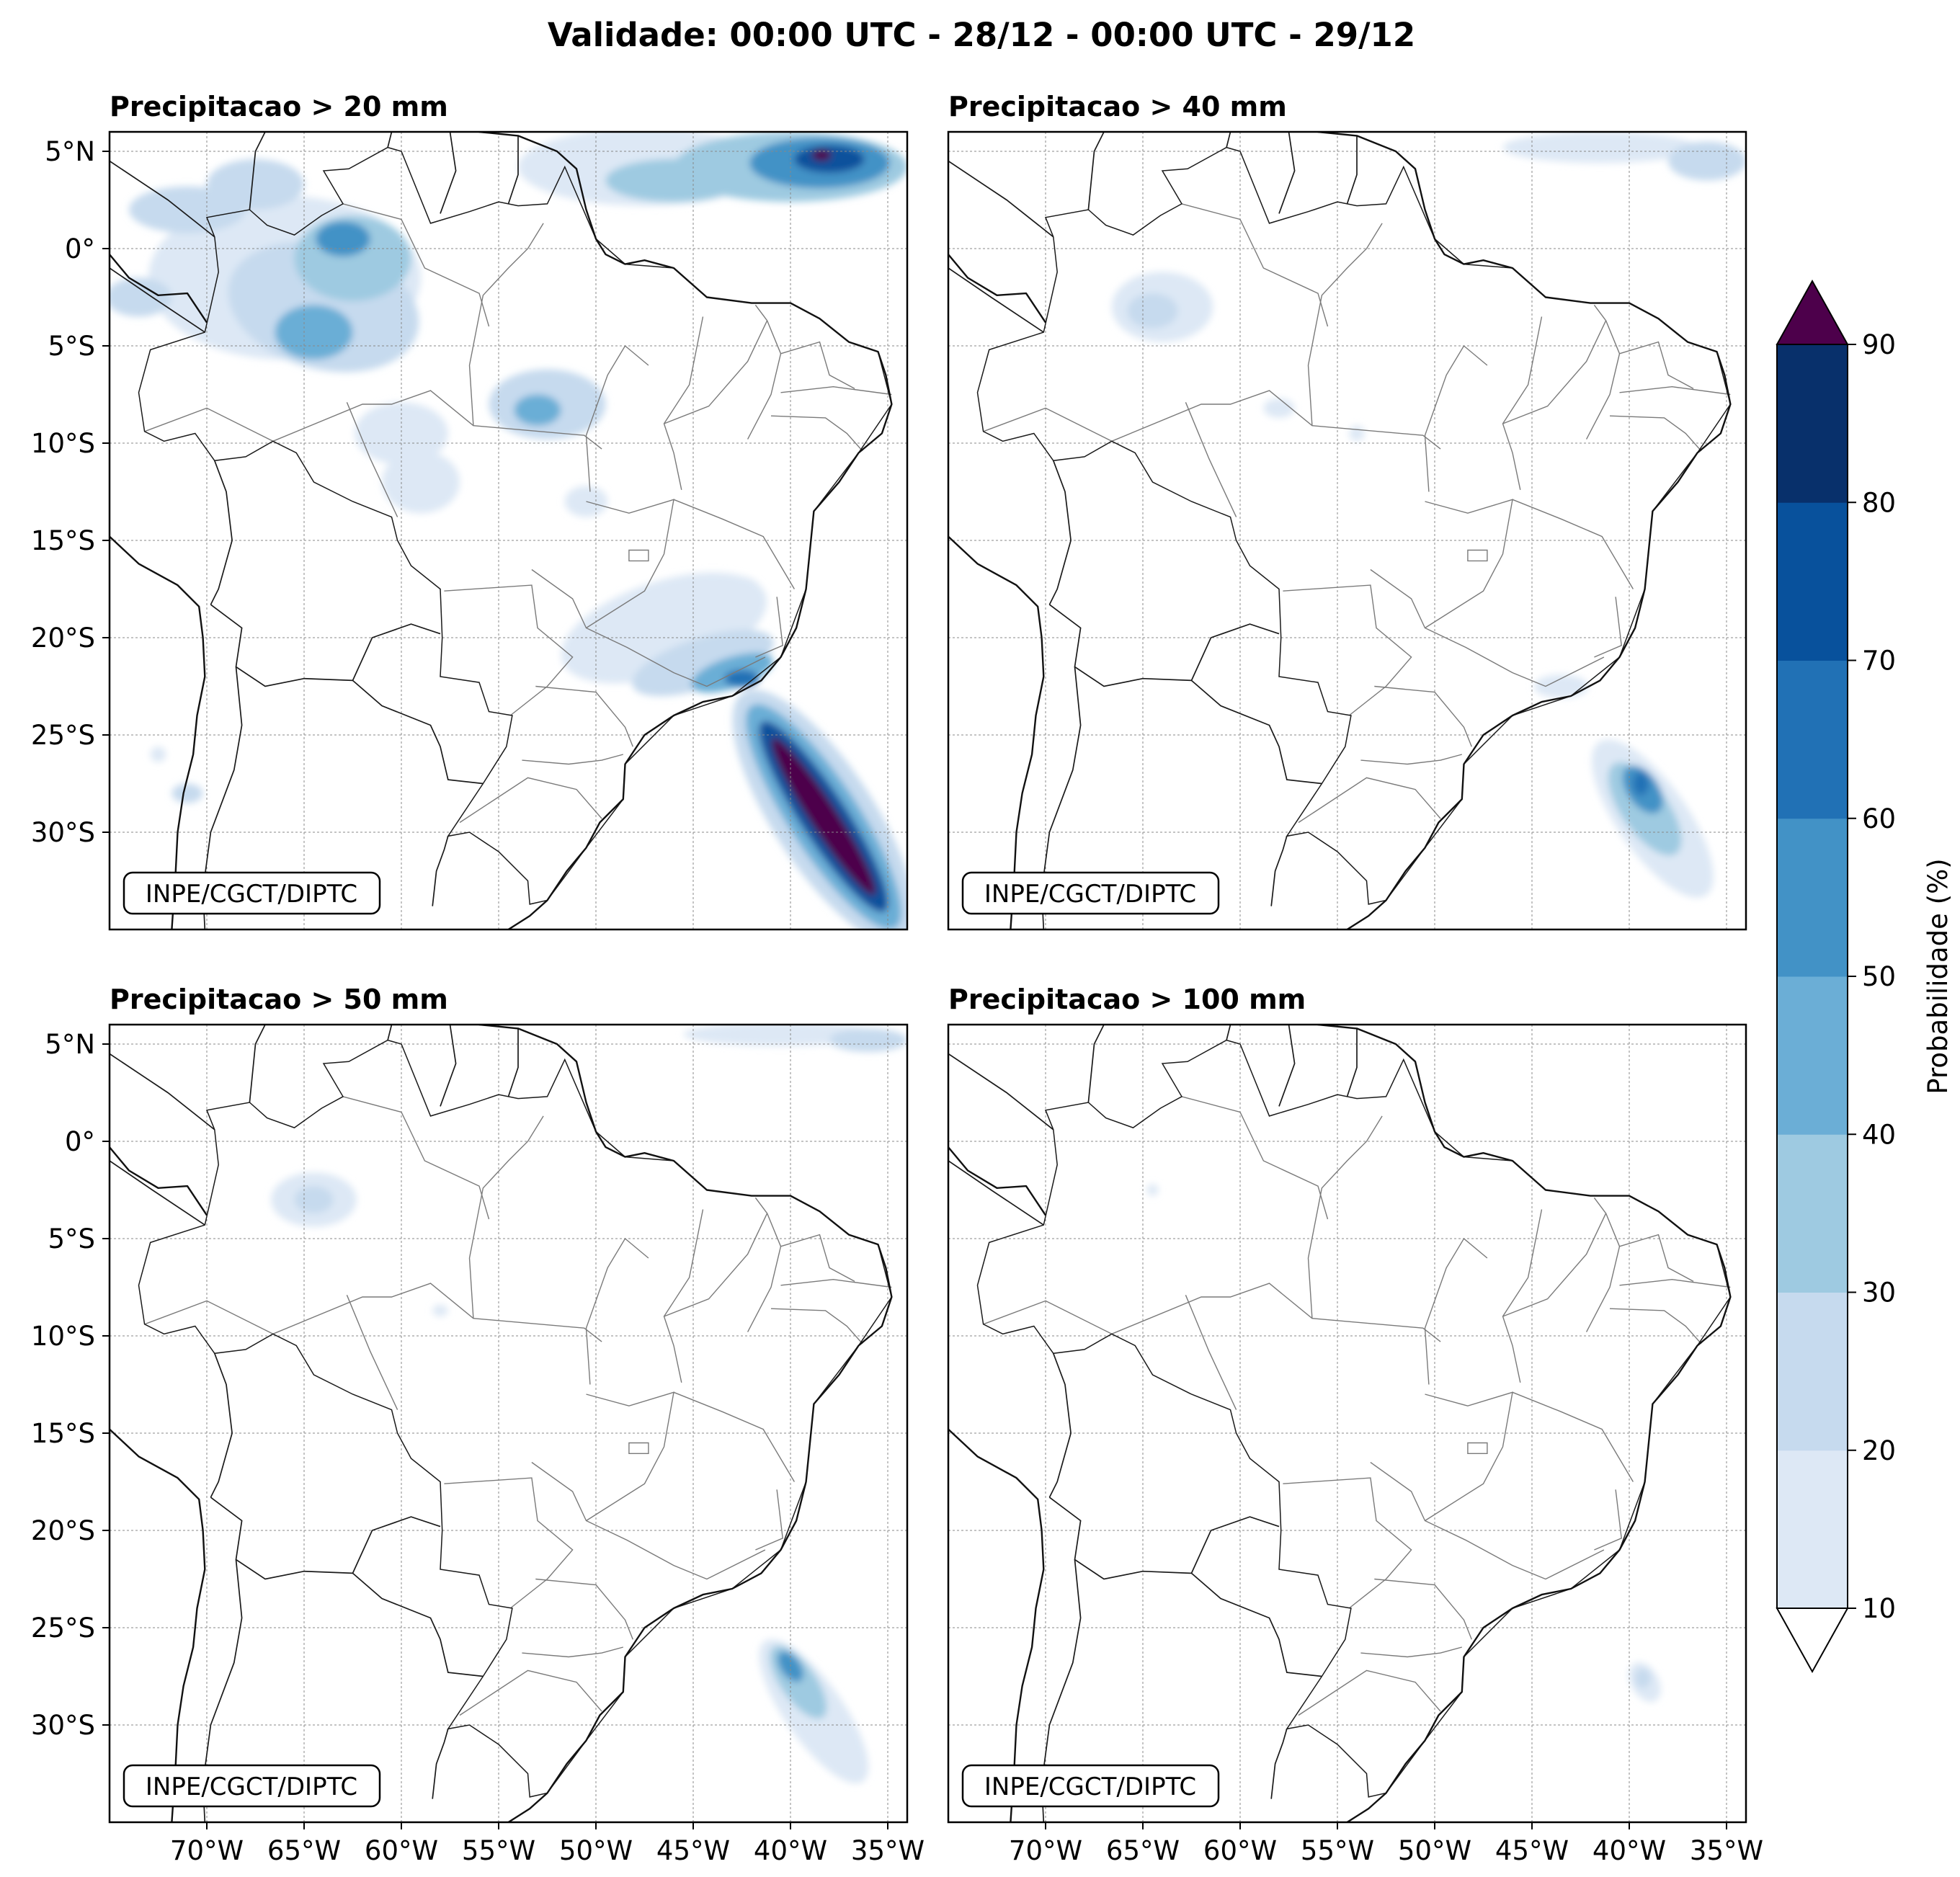 The image size is (1960, 1877). Describe the element at coordinates (1117, 106) in the screenshot. I see `panel-title: Precipitacao > 40 mm` at that location.